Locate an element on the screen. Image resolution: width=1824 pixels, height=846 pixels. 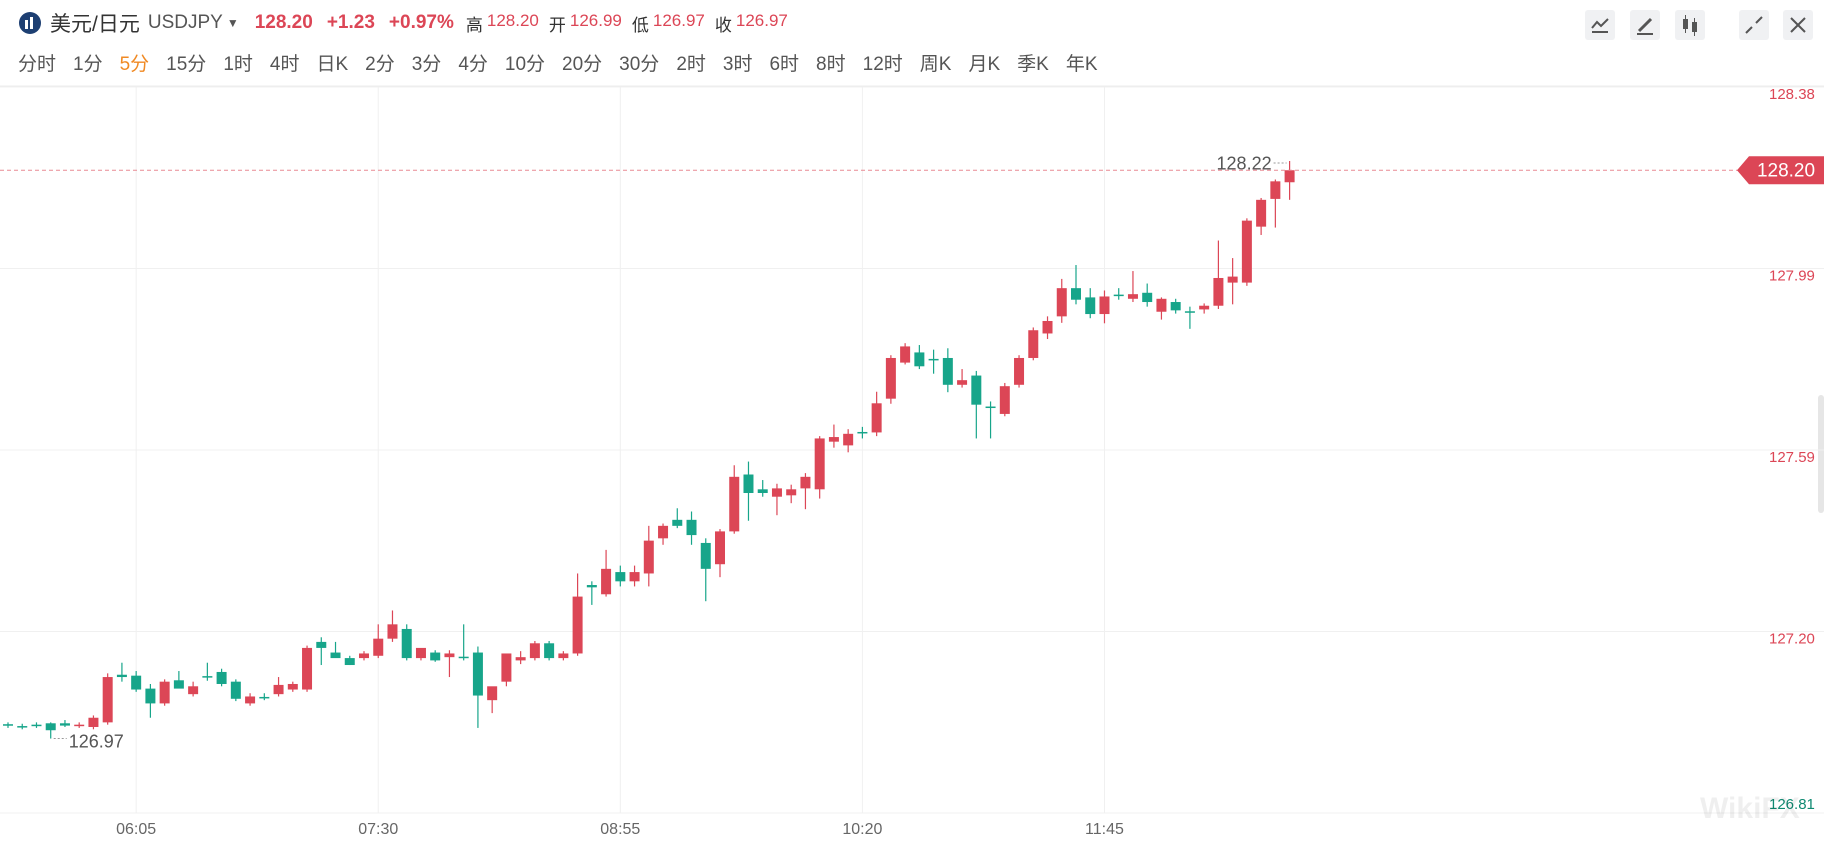
price: 128.20 is located at coordinates (283, 22).